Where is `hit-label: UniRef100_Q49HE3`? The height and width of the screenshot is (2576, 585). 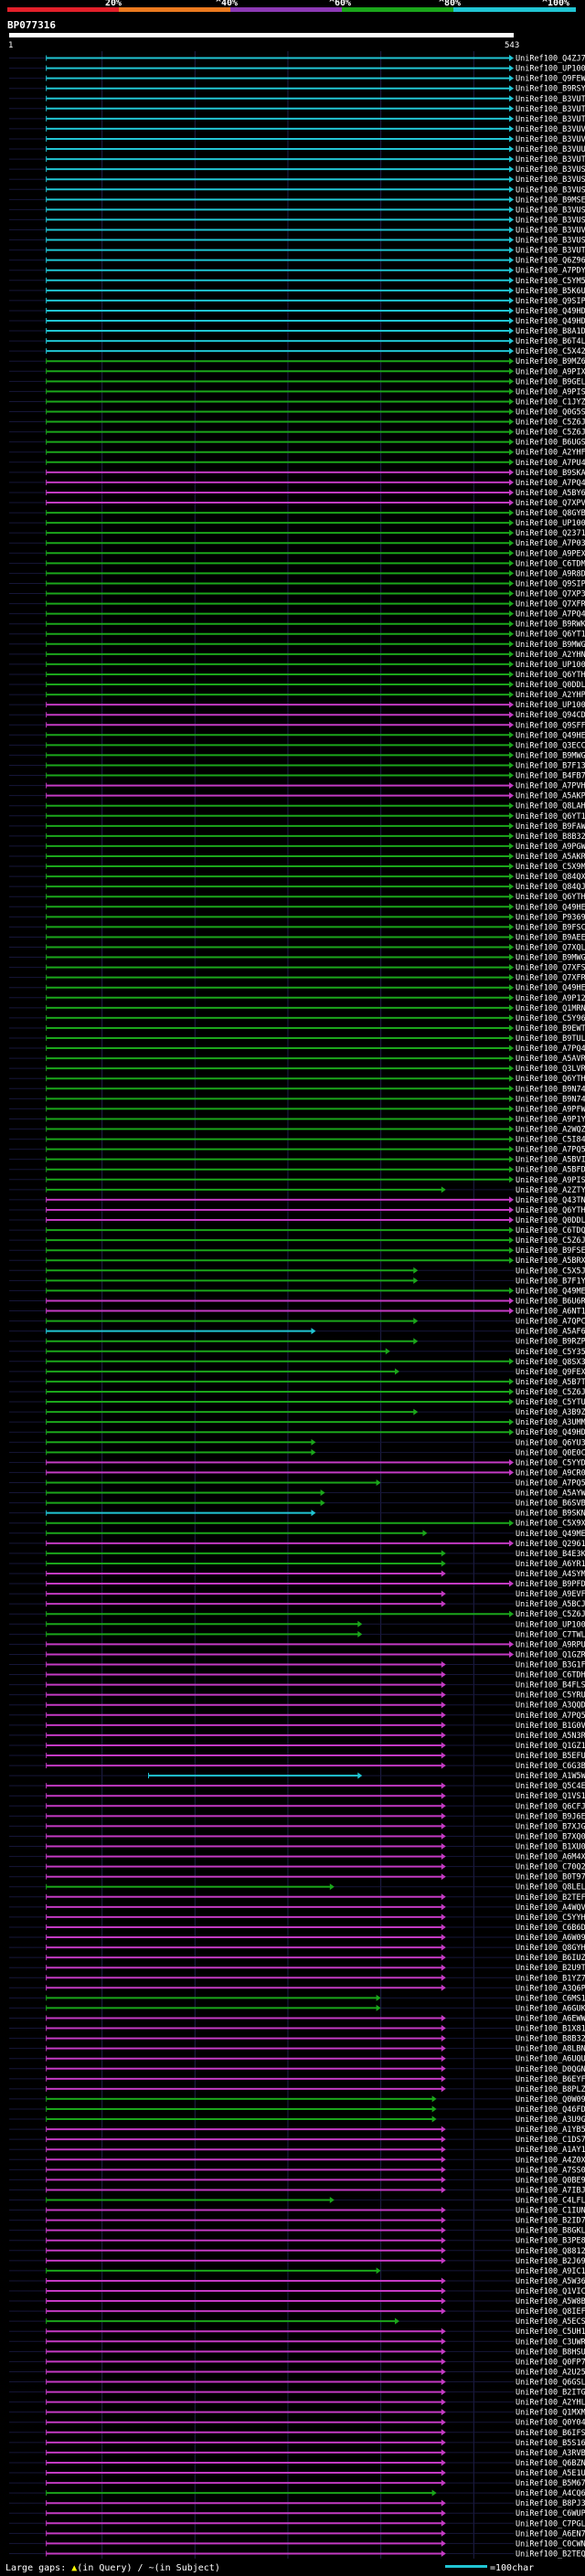
hit-label: UniRef100_Q49HE3 is located at coordinates (550, 735).